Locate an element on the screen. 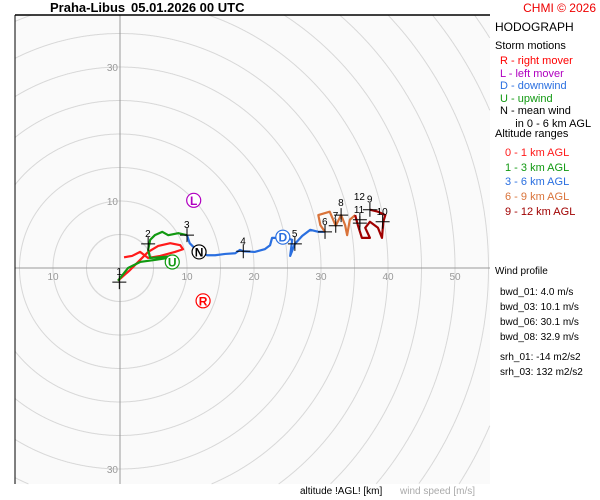 Image resolution: width=600 pixels, height=500 pixels. storm-marker-label: L is located at coordinates (193, 201).